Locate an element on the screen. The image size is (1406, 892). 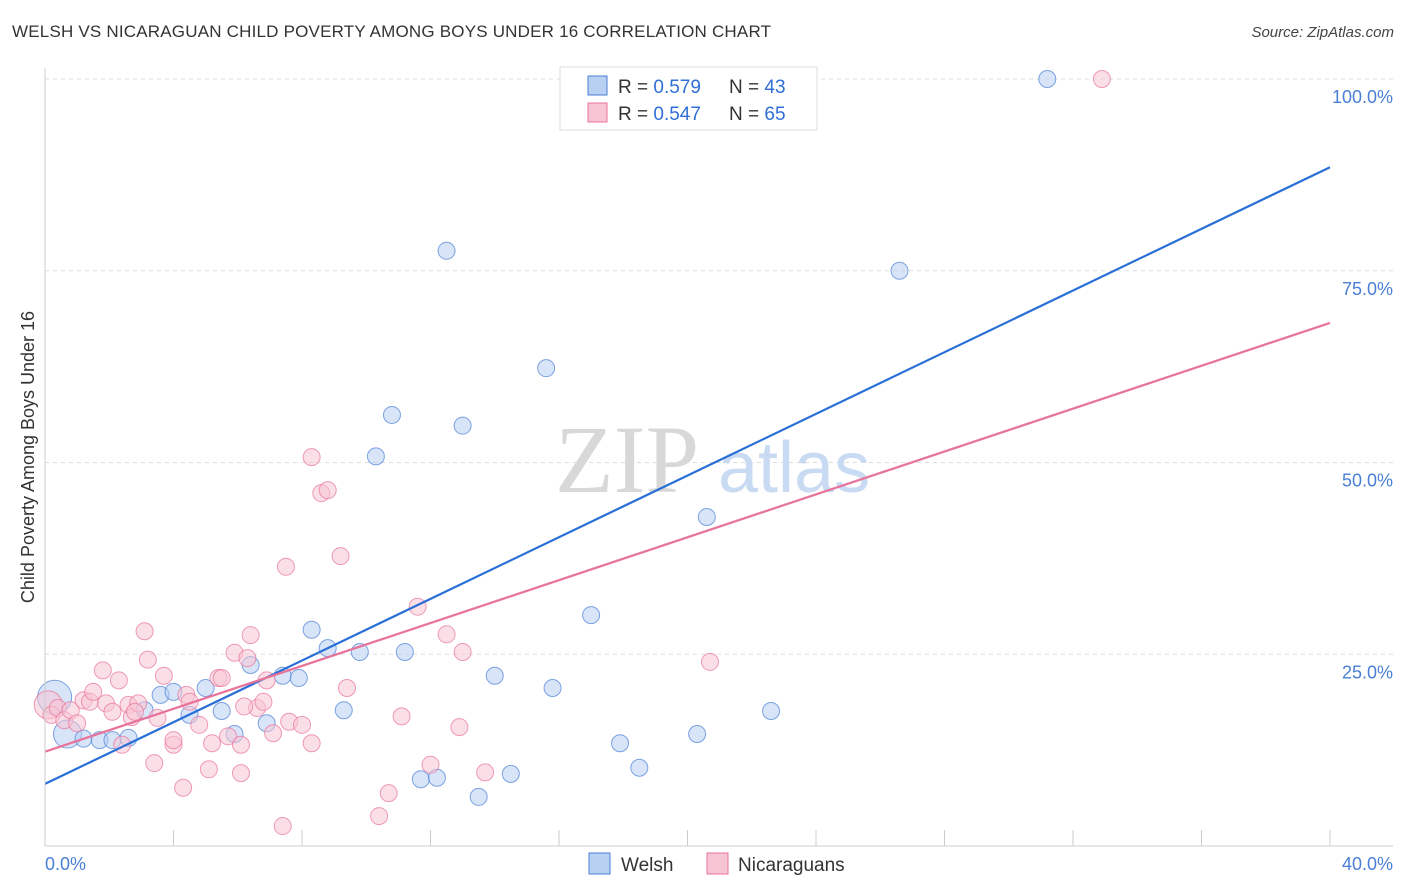
legend-n-value: 43 is located at coordinates (774, 87).